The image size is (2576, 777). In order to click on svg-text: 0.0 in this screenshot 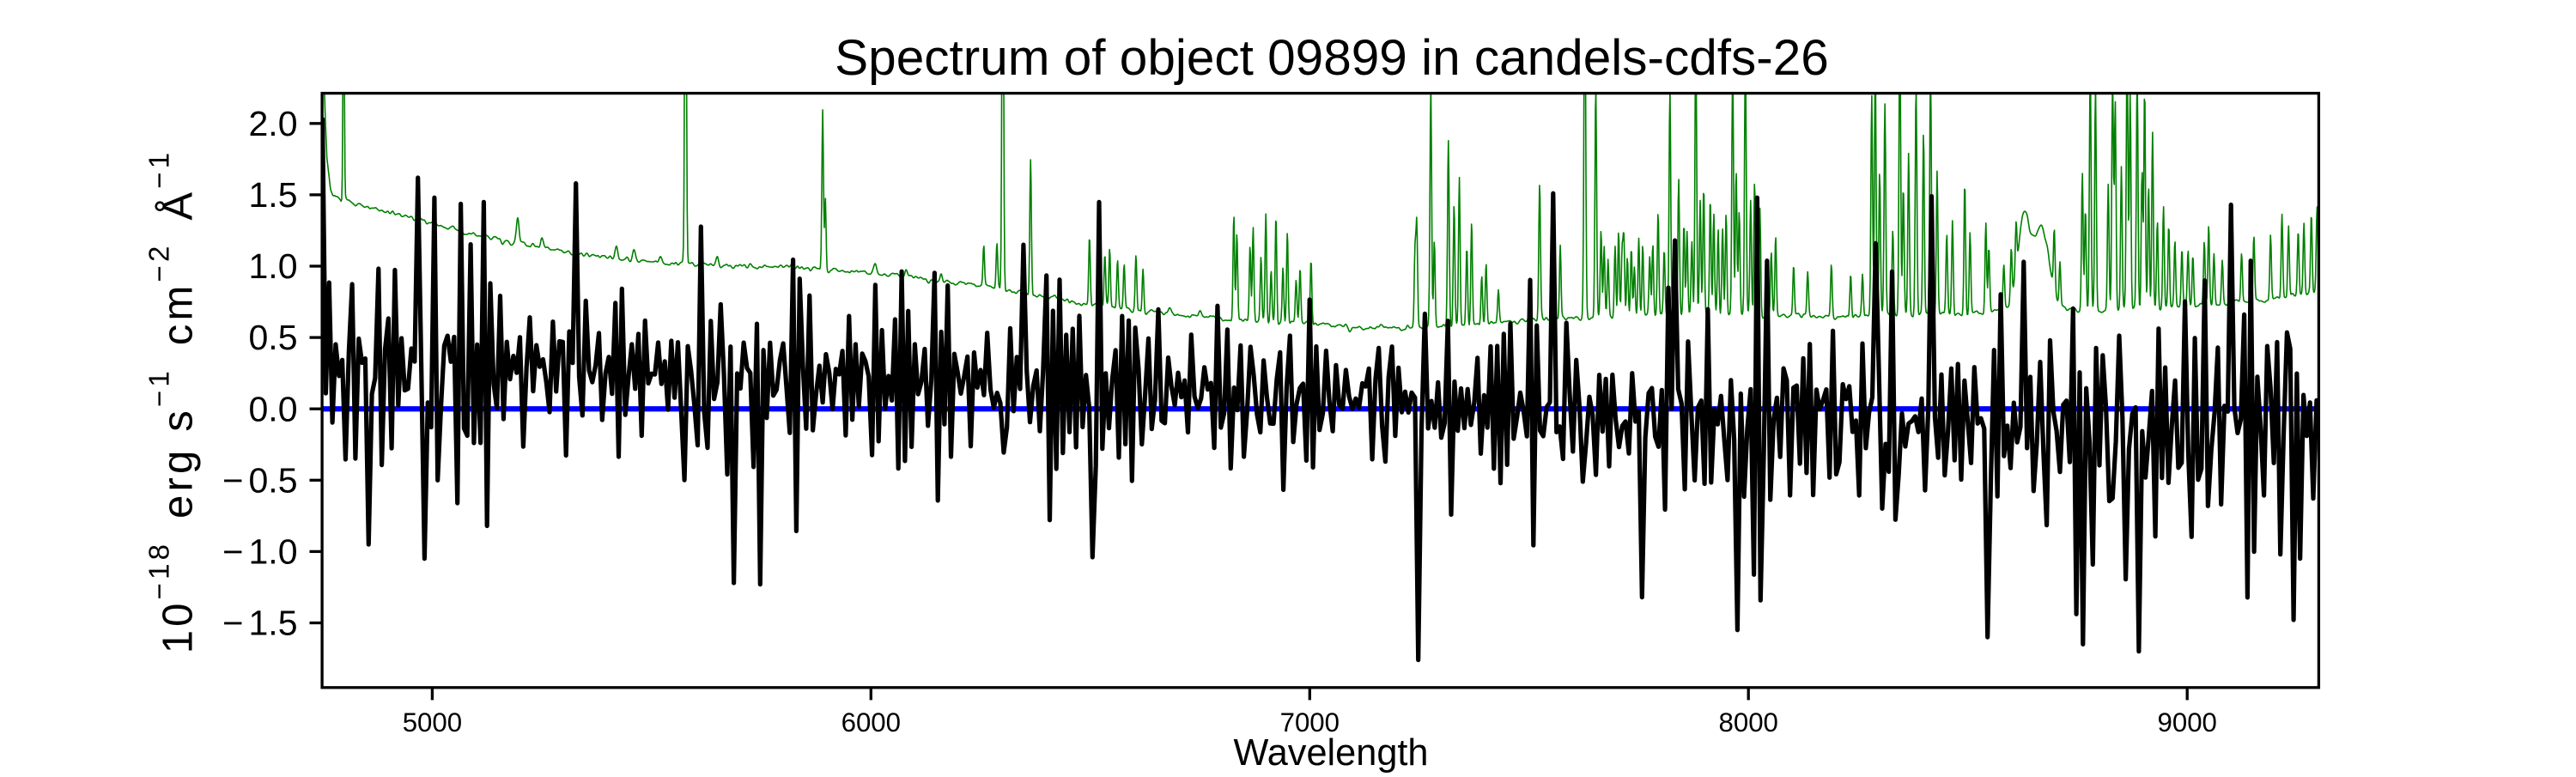, I will do `click(273, 408)`.